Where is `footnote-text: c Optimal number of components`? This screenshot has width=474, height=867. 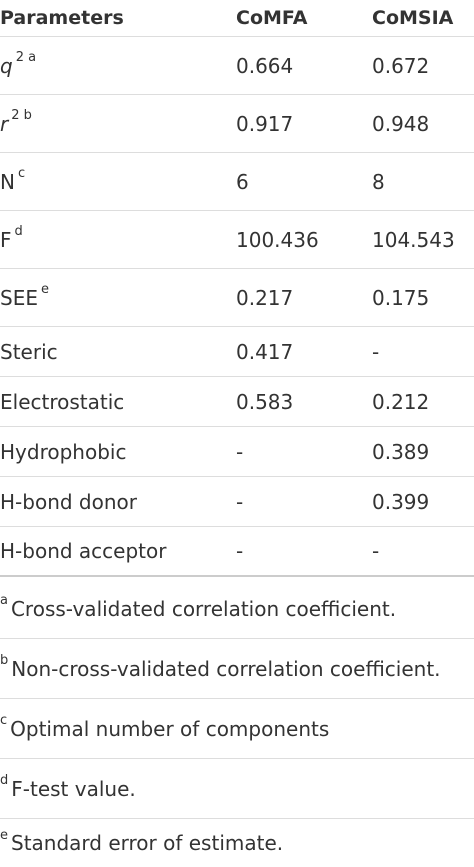 footnote-text: c Optimal number of components is located at coordinates (164, 728).